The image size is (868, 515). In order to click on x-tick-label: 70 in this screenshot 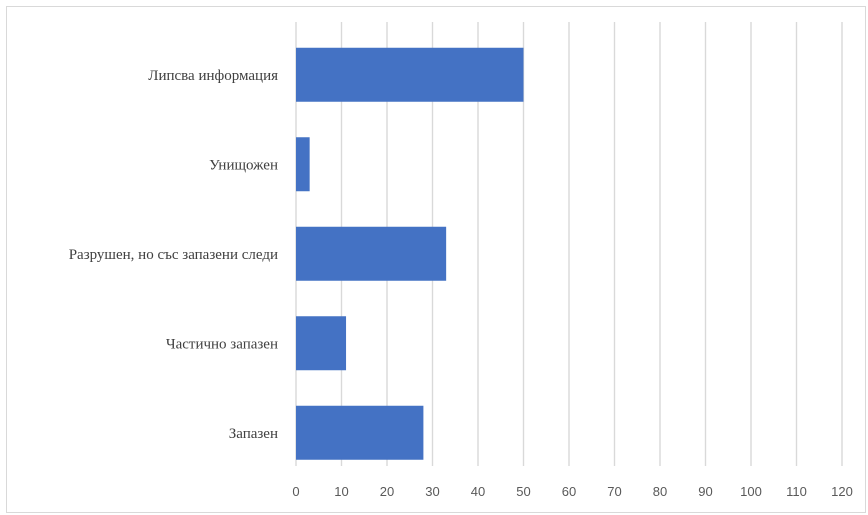, I will do `click(614, 491)`.